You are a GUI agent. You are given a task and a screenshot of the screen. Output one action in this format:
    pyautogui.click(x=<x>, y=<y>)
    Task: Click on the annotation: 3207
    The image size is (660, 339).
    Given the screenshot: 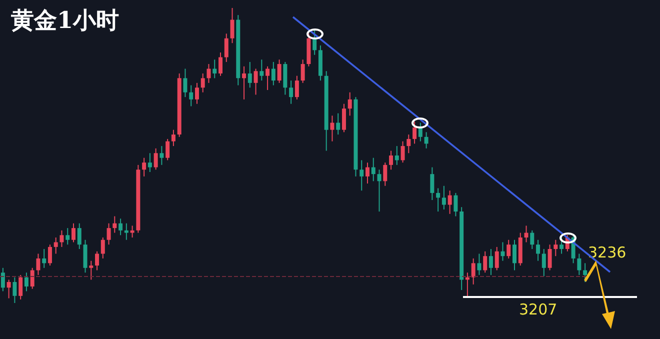 What is the action you would take?
    pyautogui.click(x=538, y=309)
    